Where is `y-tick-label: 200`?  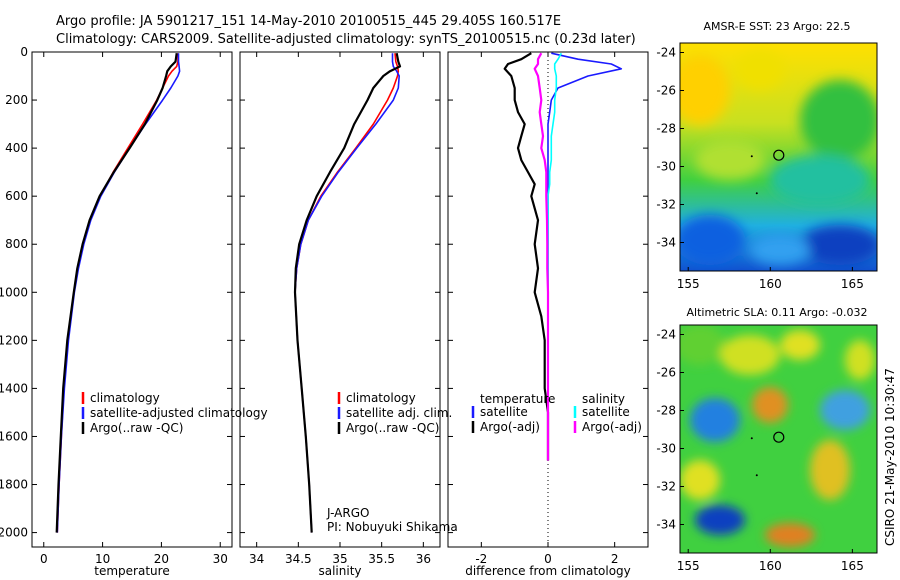
y-tick-label: 200 is located at coordinates (16, 100).